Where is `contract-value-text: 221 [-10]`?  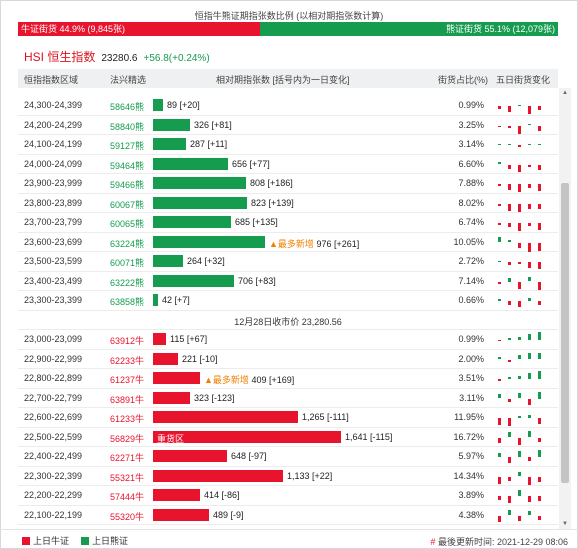 contract-value-text: 221 [-10] is located at coordinates (200, 358).